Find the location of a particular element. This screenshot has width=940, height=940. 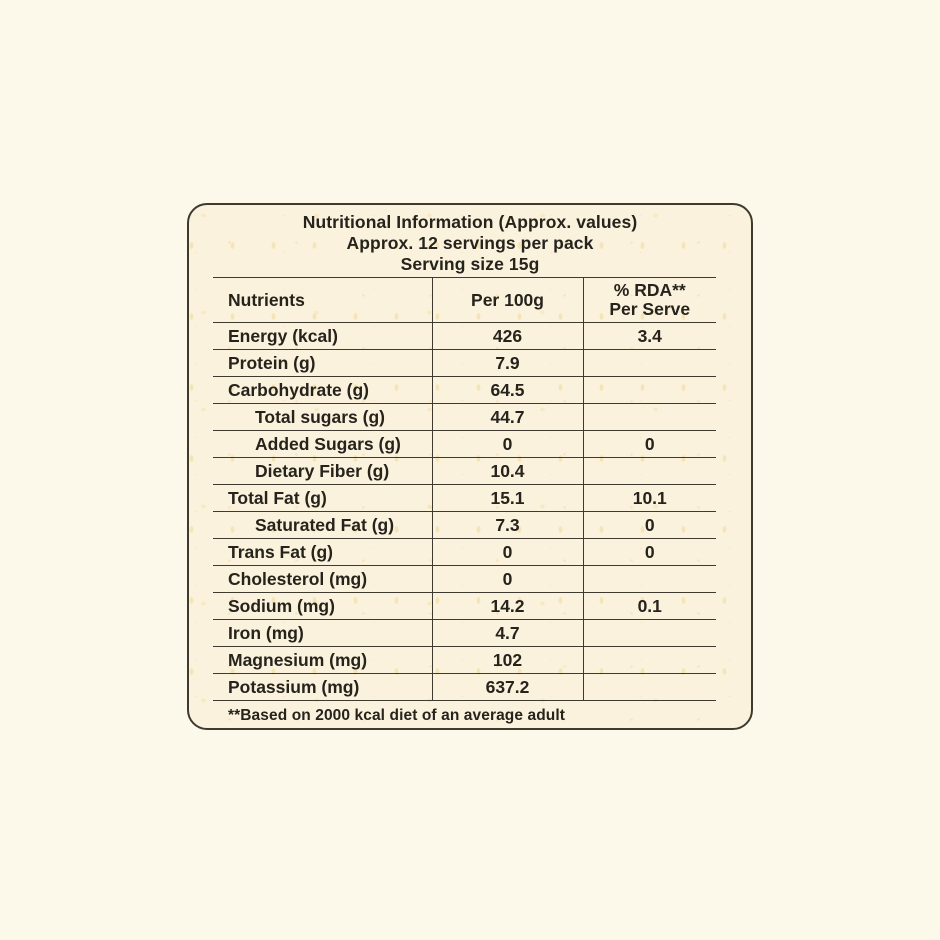

column-header-rda: % RDA** Per Serve is located at coordinates (649, 300).